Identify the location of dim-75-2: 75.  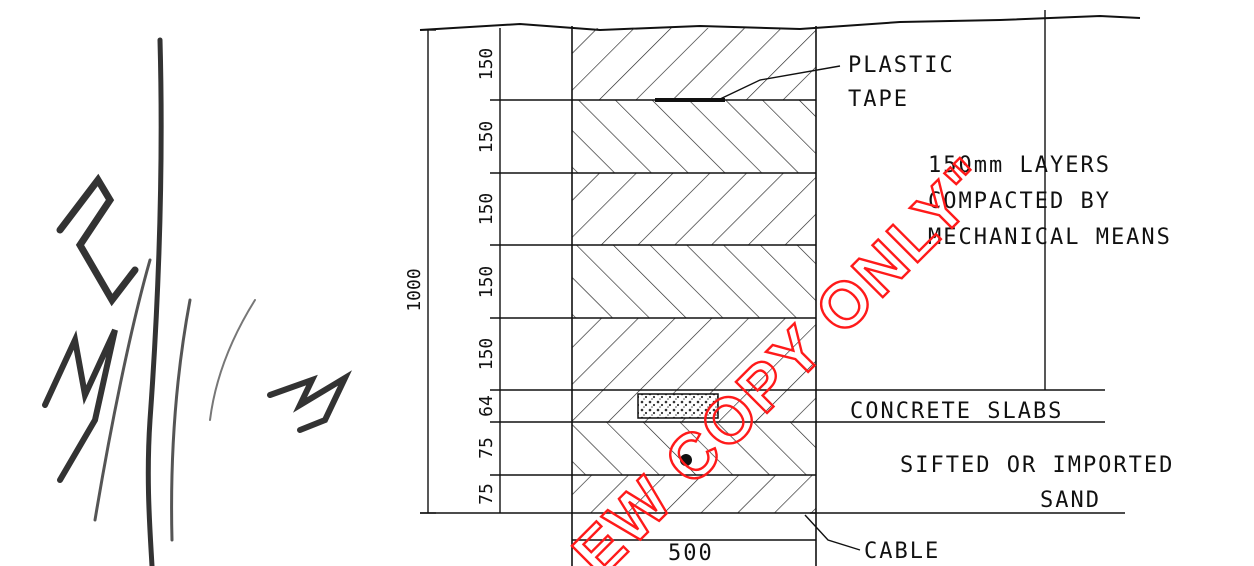
(486, 494).